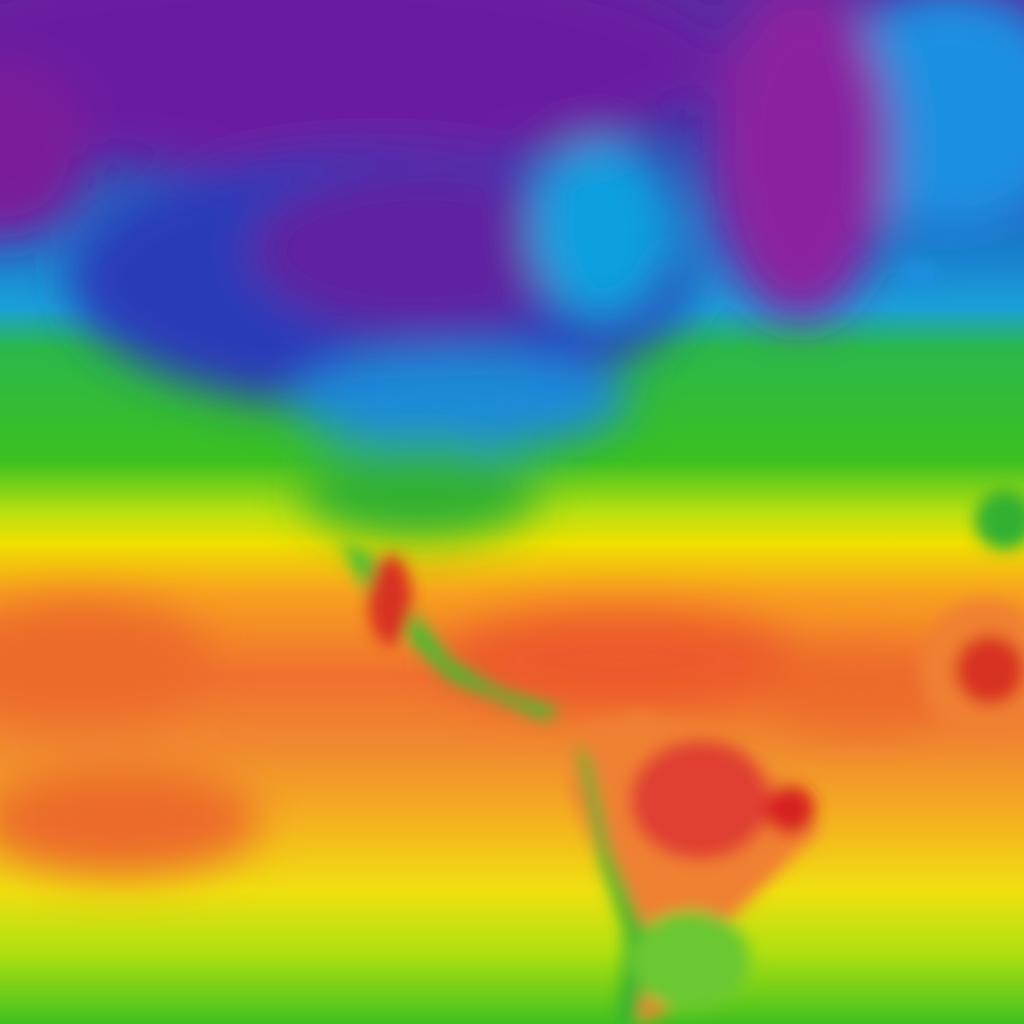 The height and width of the screenshot is (1024, 1024). Describe the element at coordinates (700, 800) in the screenshot. I see `amazon-hot` at that location.